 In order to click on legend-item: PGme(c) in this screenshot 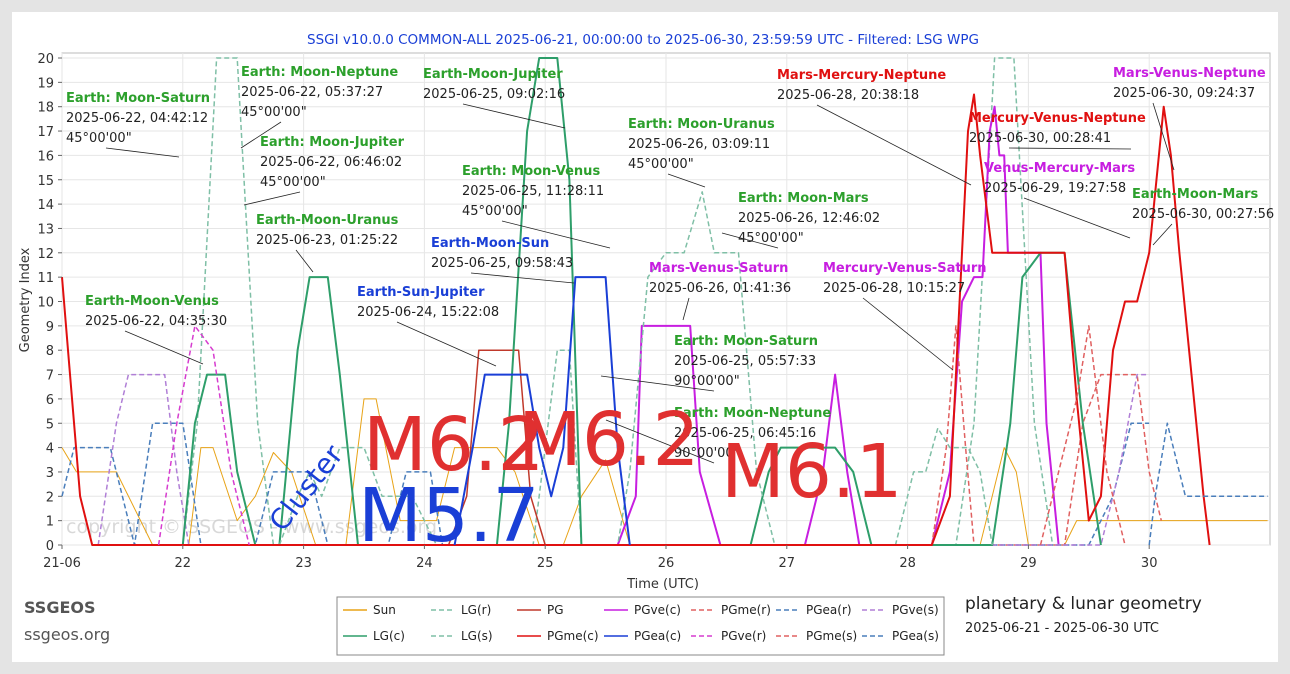, I will do `click(558, 636)`.